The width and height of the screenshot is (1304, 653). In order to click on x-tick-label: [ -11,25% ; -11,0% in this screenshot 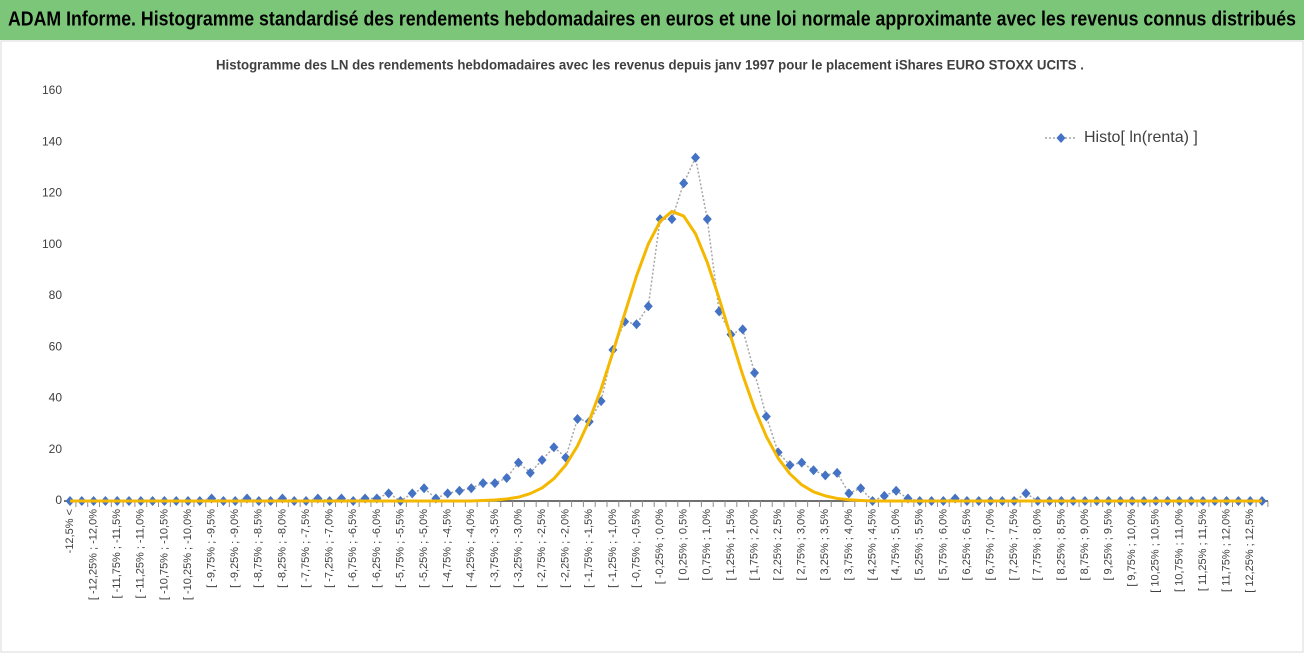, I will do `click(141, 554)`.